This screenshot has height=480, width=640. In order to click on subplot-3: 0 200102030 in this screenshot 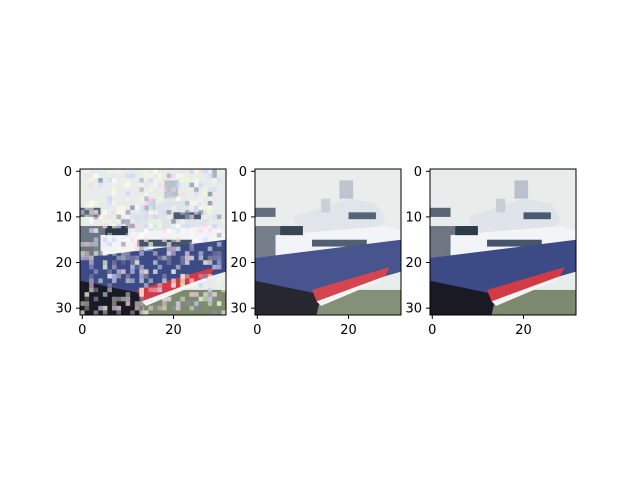, I will do `click(490, 251)`.